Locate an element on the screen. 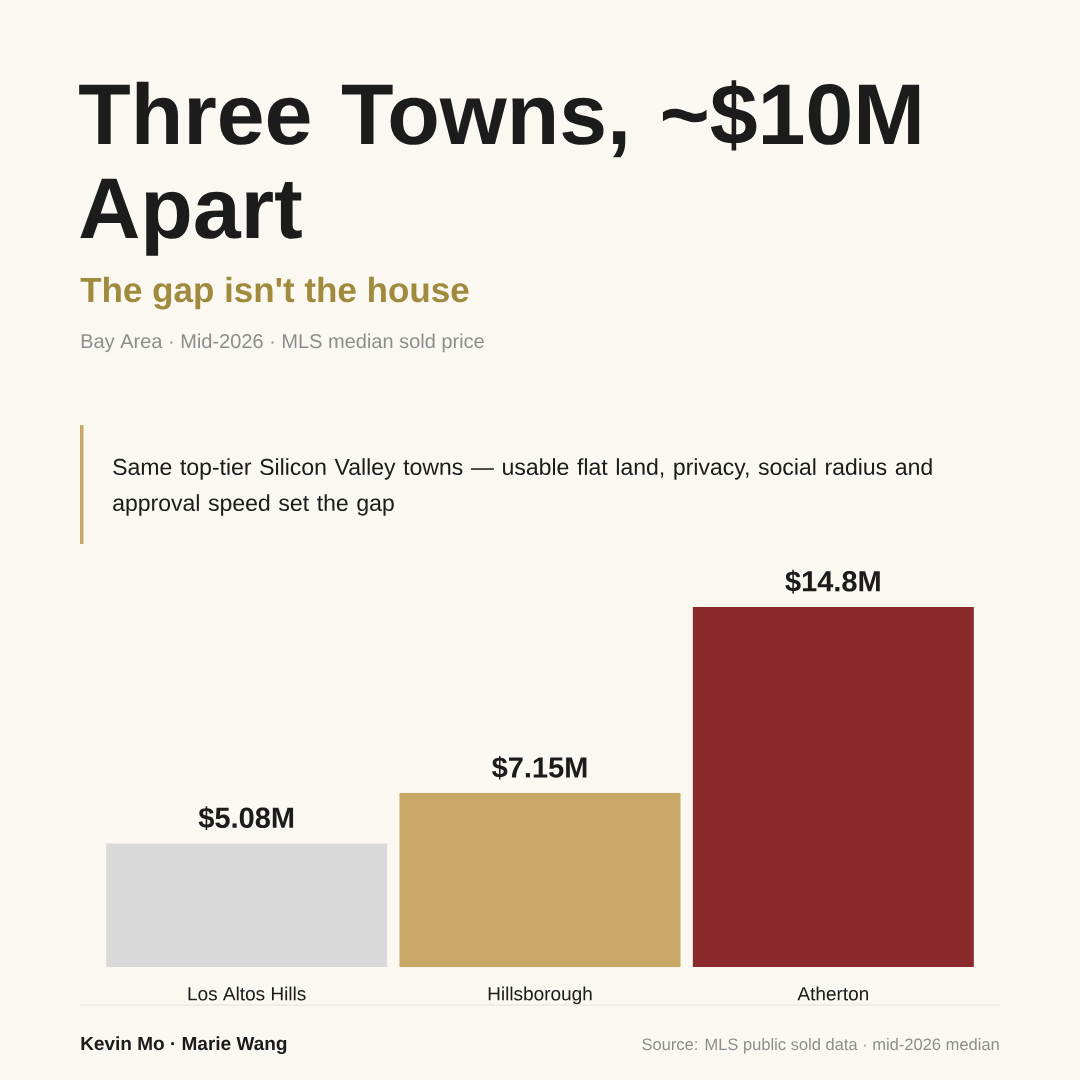  text: Kevin Mo · Marie Wang is located at coordinates (184, 1045).